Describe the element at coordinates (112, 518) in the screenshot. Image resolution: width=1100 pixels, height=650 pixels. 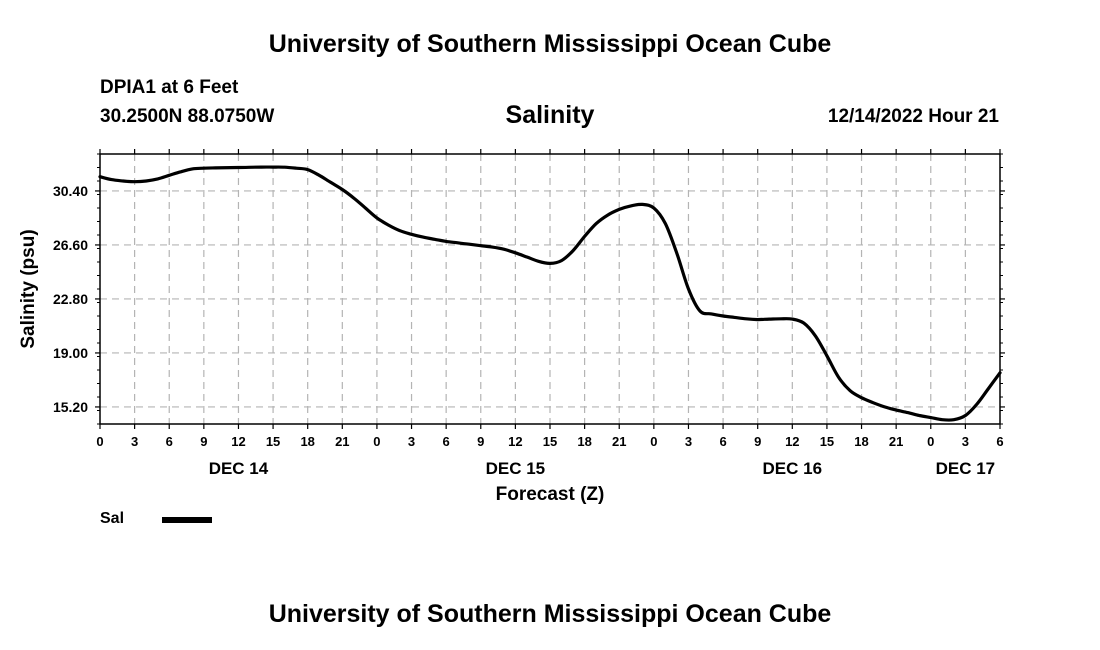
I see `legend-label: Sal` at that location.